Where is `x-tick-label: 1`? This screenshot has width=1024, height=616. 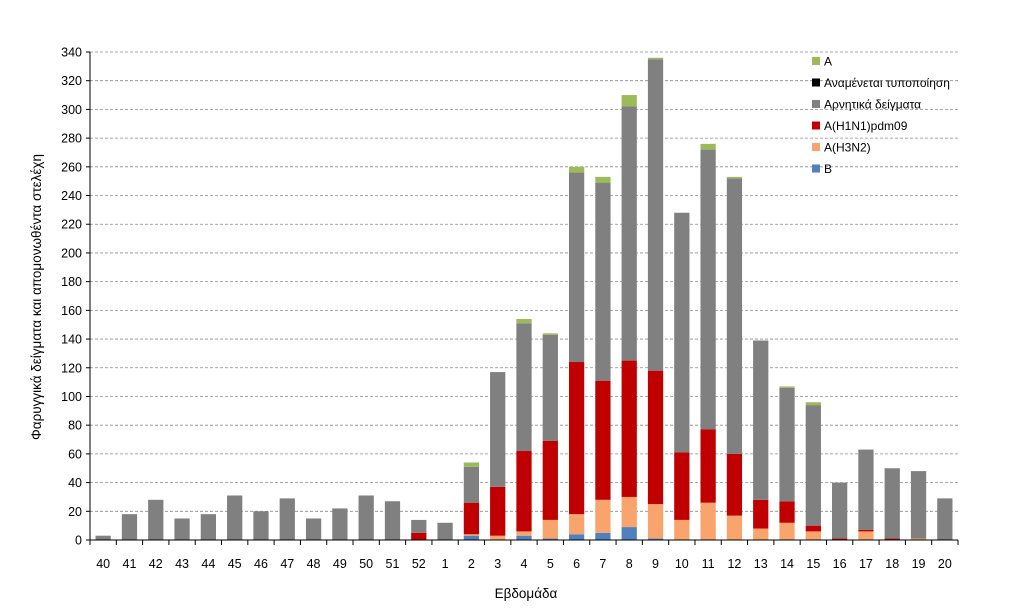 x-tick-label: 1 is located at coordinates (445, 564).